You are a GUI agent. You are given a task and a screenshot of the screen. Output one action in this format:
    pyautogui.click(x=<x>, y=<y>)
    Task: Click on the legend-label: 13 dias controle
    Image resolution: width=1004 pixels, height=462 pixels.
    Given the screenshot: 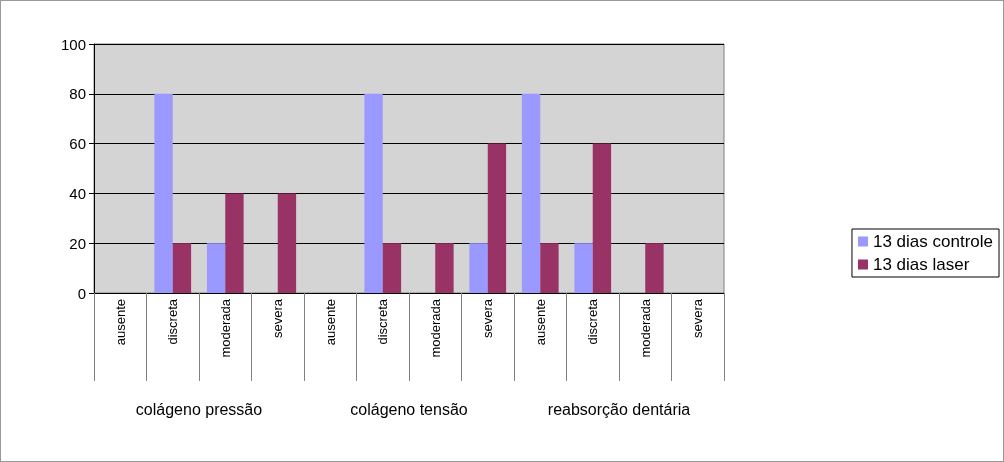 What is the action you would take?
    pyautogui.click(x=933, y=241)
    